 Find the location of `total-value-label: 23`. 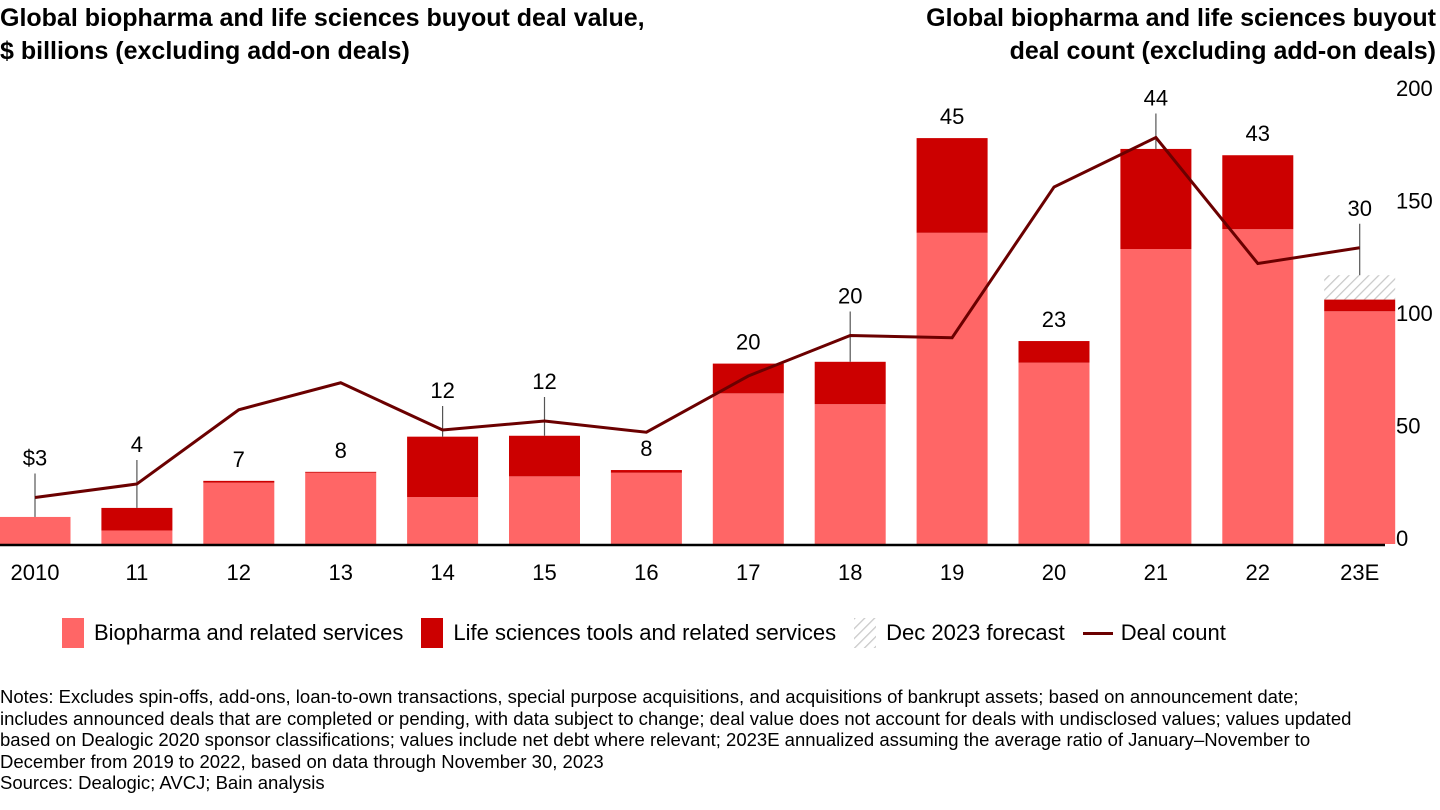

total-value-label: 23 is located at coordinates (1054, 319).